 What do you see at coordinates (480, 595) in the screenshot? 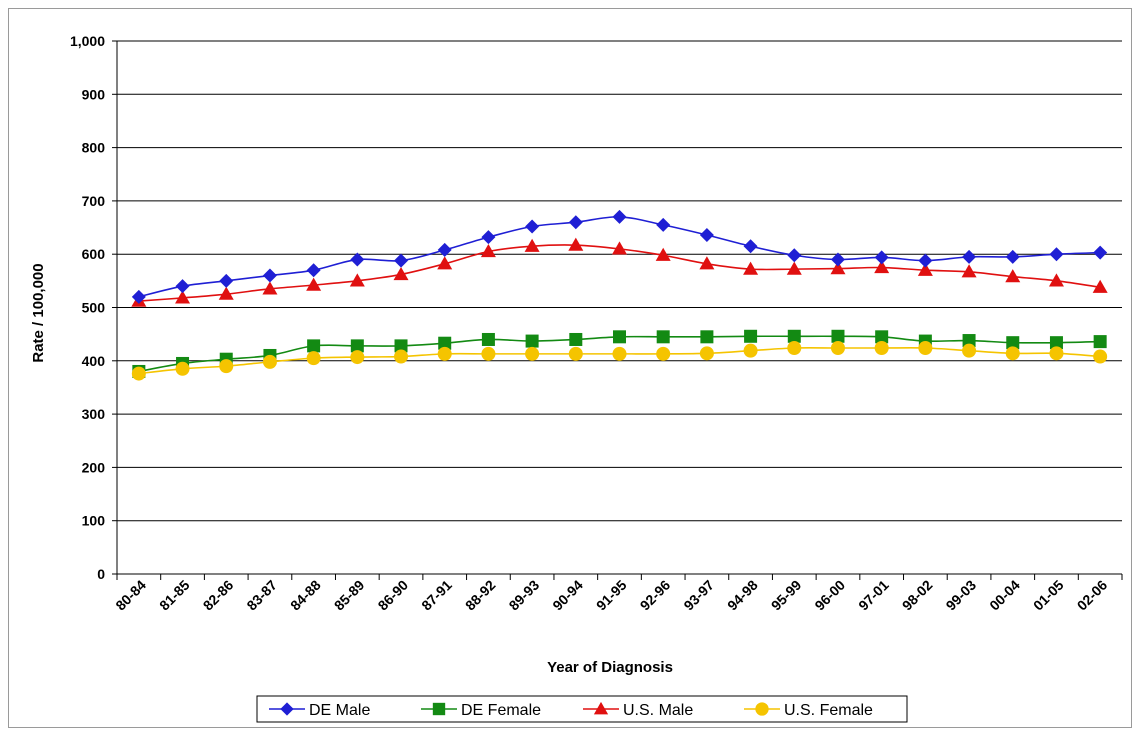
I see `x-tick-label: 88-92` at bounding box center [480, 595].